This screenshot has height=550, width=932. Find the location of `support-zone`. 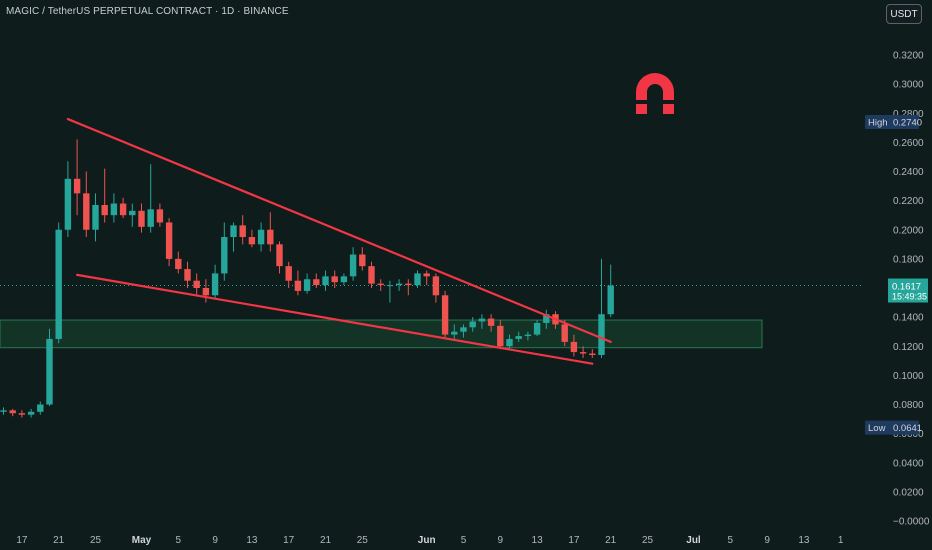

support-zone is located at coordinates (381, 334).